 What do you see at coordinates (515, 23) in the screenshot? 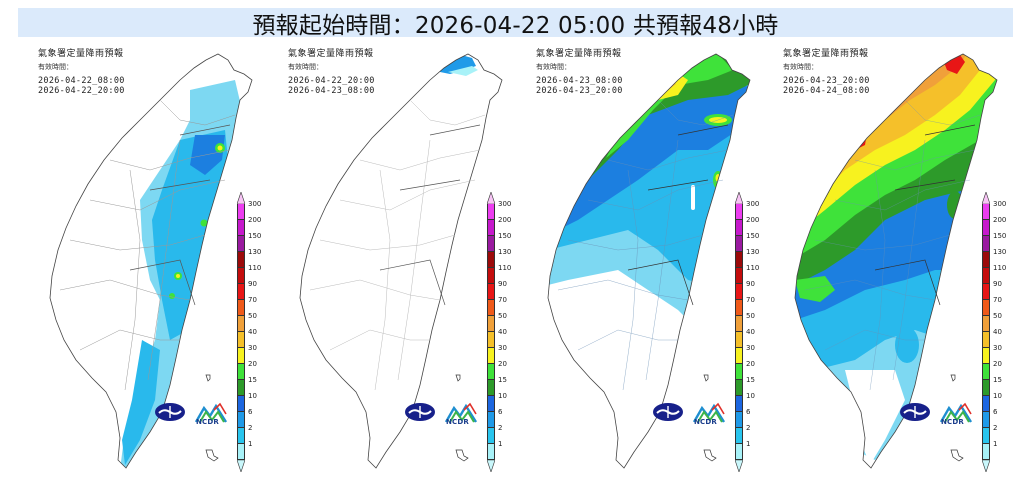
I see `forecast-header: 預報起始時間：2026-04-22 05:00 共預報48小時` at bounding box center [515, 23].